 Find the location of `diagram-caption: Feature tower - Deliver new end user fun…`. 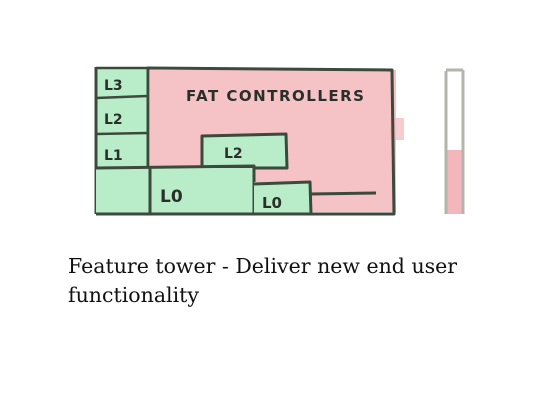

diagram-caption: Feature tower - Deliver new end user fun… is located at coordinates (263, 280).